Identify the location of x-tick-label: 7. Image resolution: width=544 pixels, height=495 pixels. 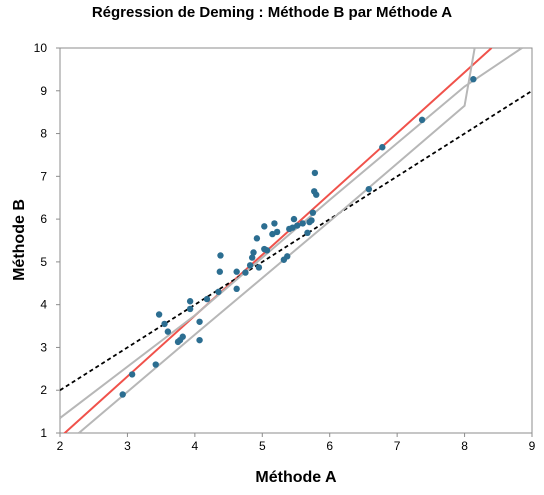
(397, 446).